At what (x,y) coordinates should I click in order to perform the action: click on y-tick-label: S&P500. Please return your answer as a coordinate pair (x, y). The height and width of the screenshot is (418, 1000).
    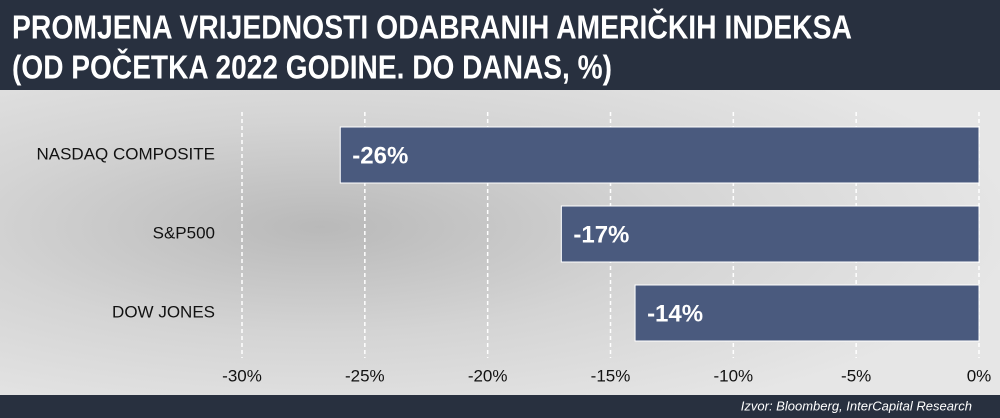
    Looking at the image, I should click on (184, 232).